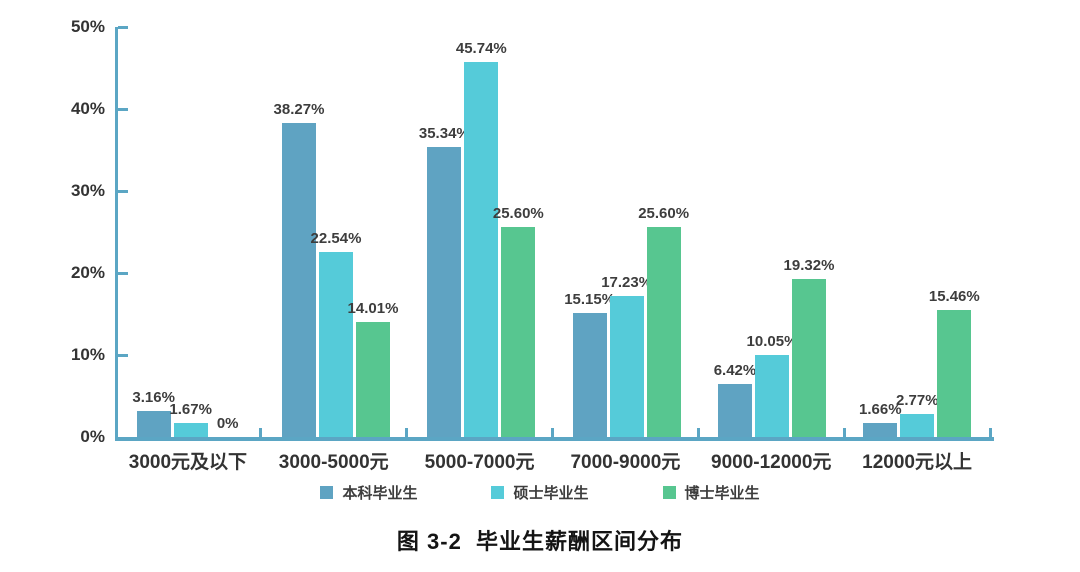 The image size is (1080, 572). Describe the element at coordinates (87, 354) in the screenshot. I see `y-tick-label: 10%` at that location.